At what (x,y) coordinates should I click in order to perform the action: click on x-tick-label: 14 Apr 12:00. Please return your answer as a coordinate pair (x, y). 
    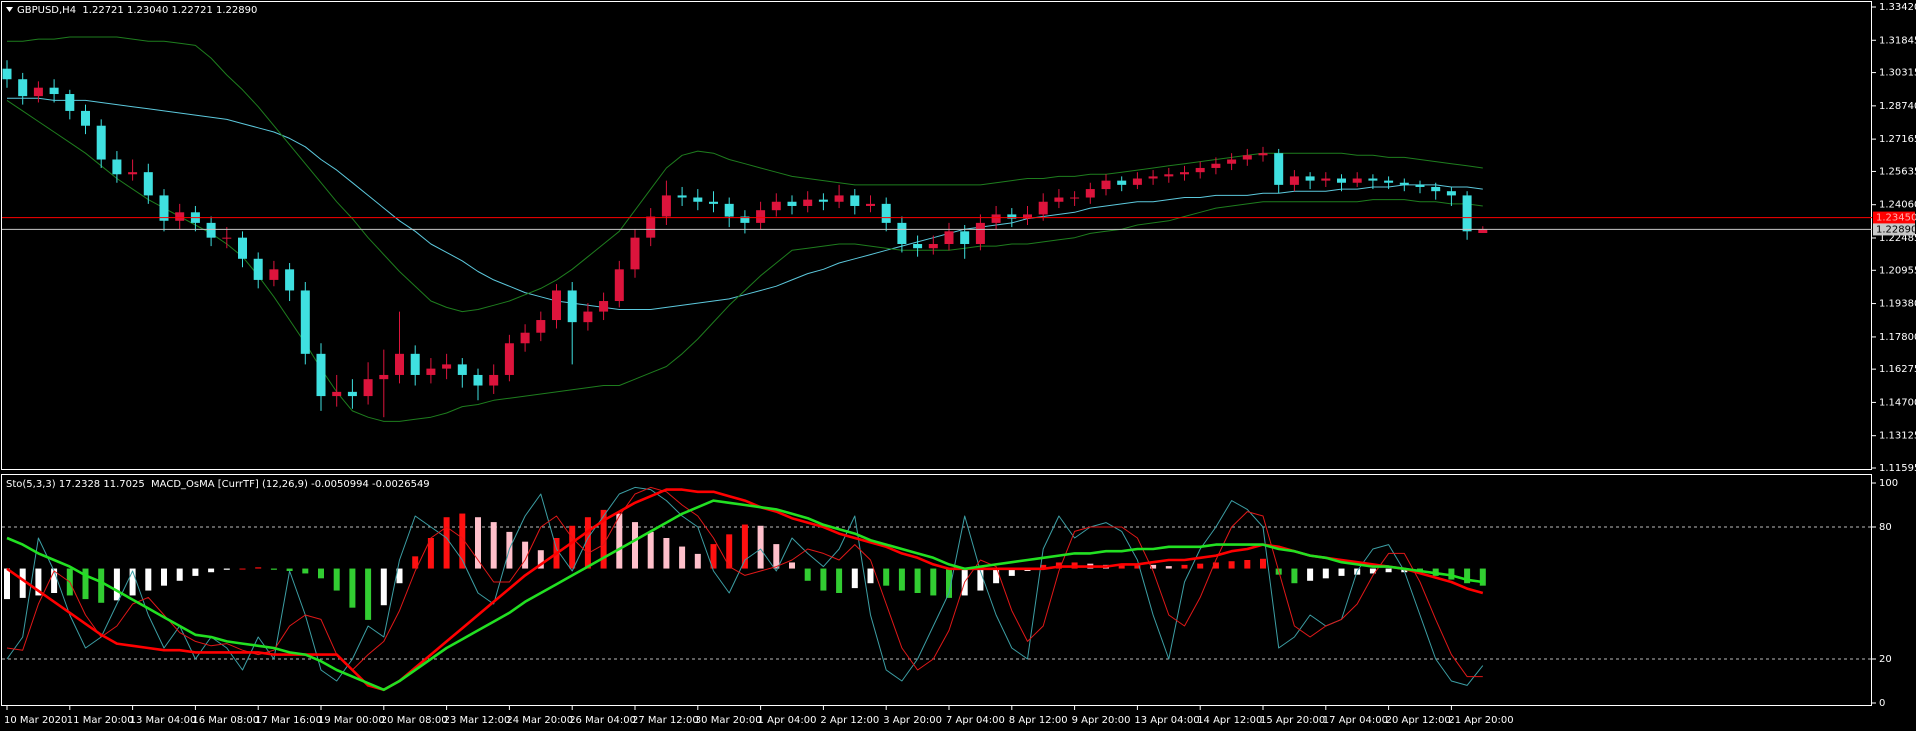
    Looking at the image, I should click on (1229, 720).